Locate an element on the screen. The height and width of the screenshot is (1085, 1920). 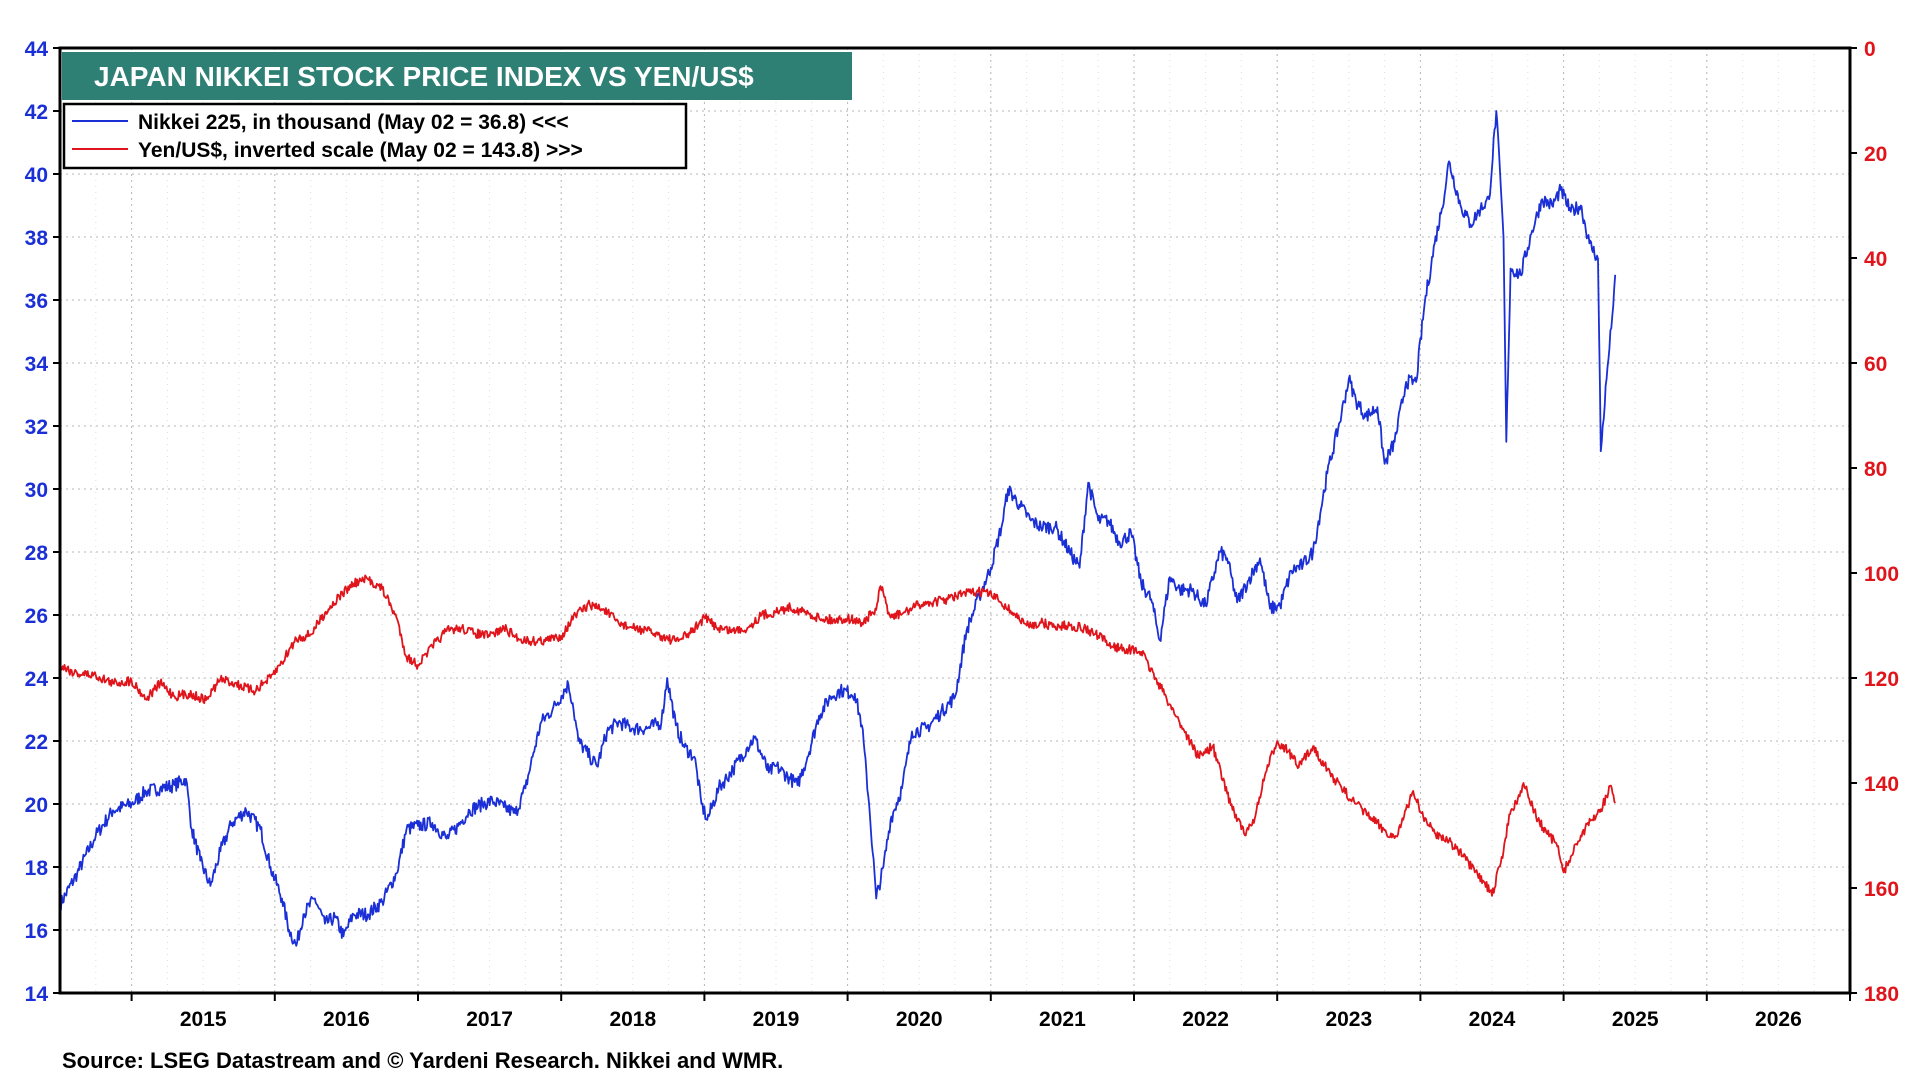
x-tick-label: 2022 is located at coordinates (1205, 1019).